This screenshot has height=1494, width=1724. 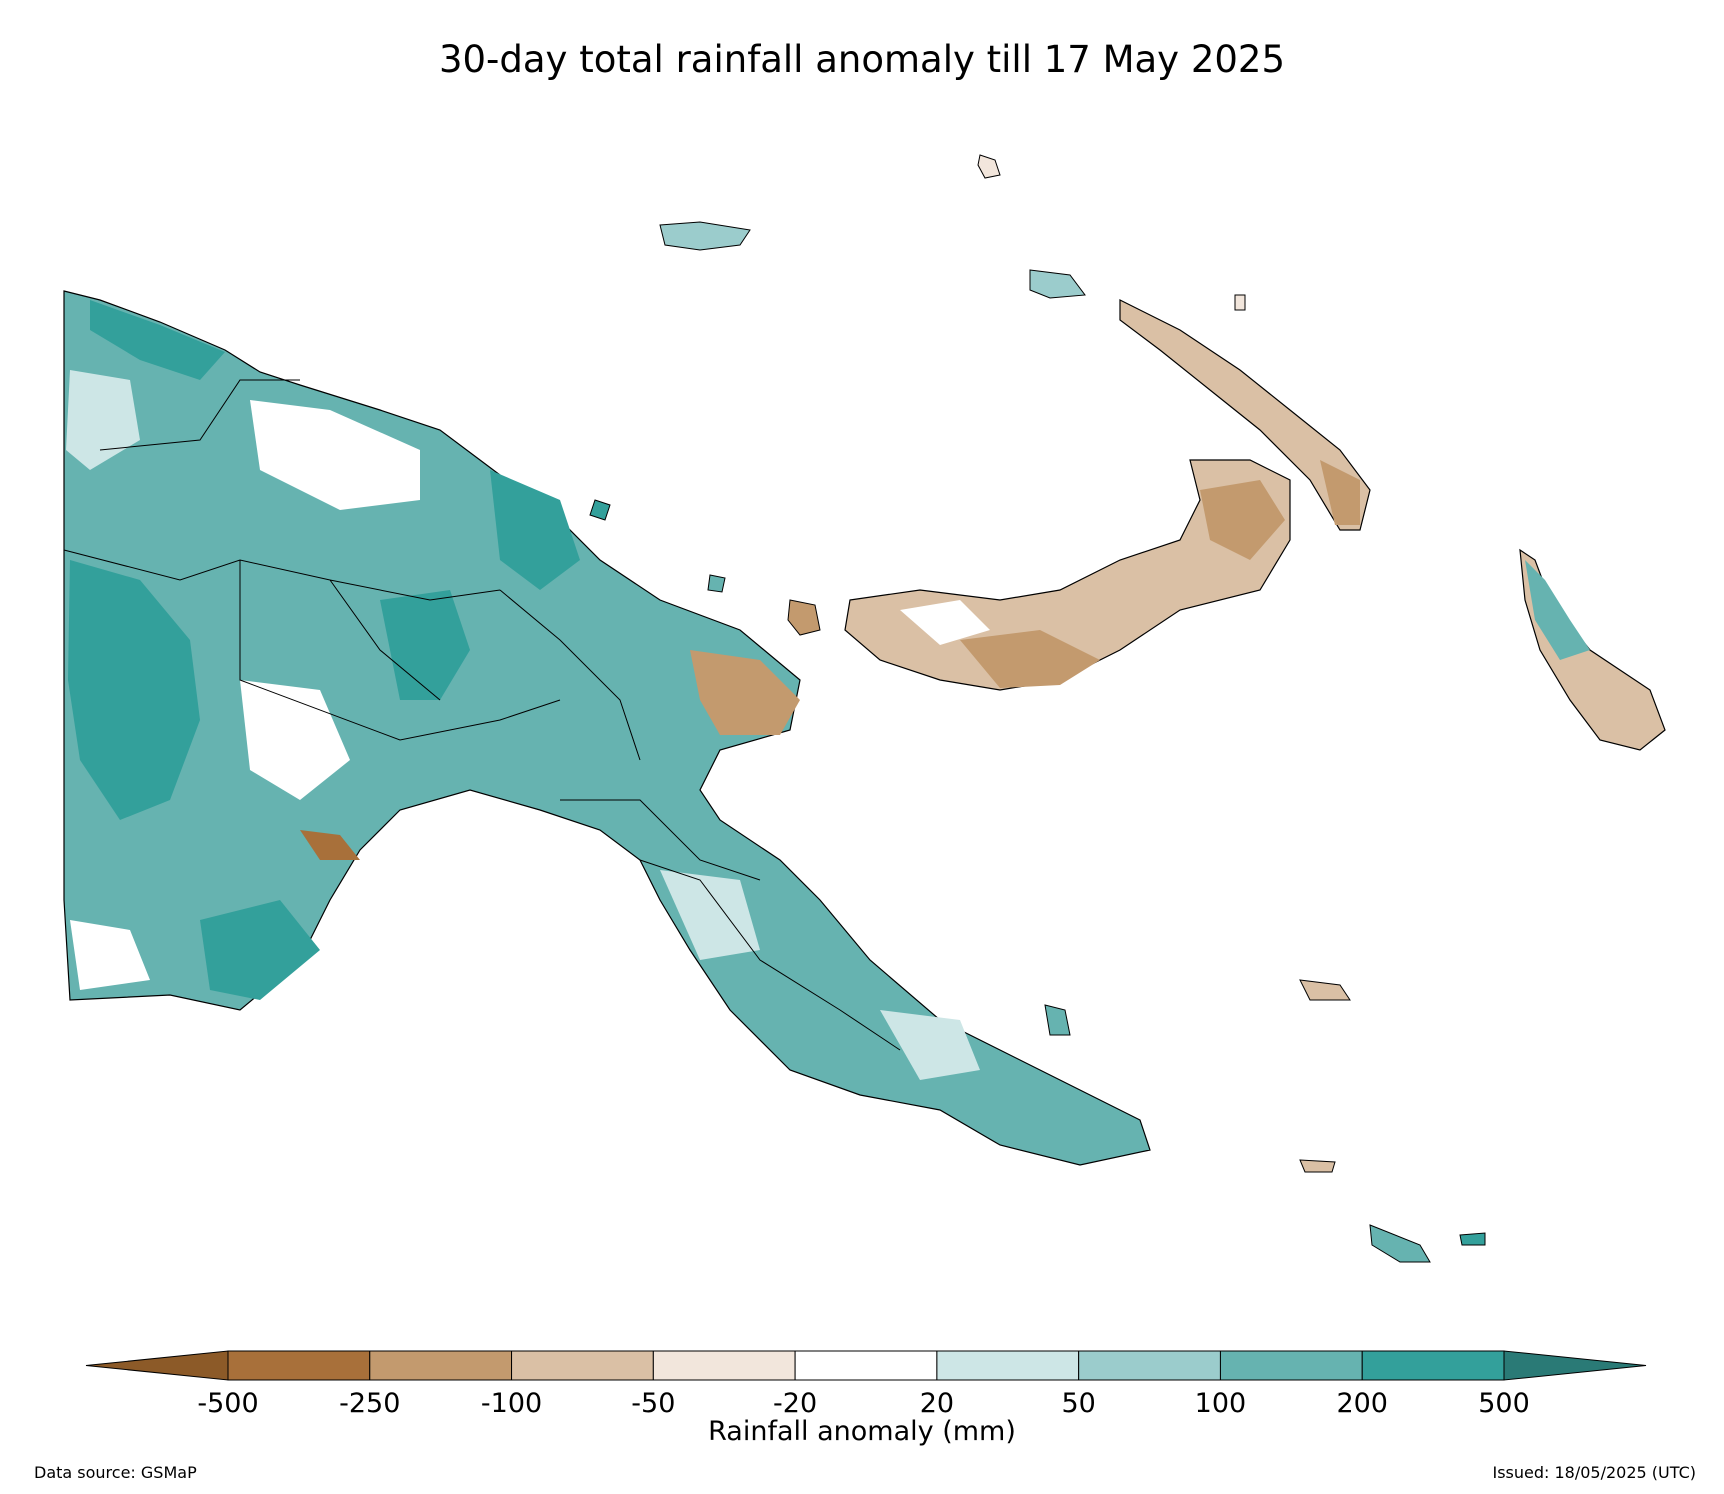 I want to click on mainland-dry-patch-south, so click(x=330, y=845).